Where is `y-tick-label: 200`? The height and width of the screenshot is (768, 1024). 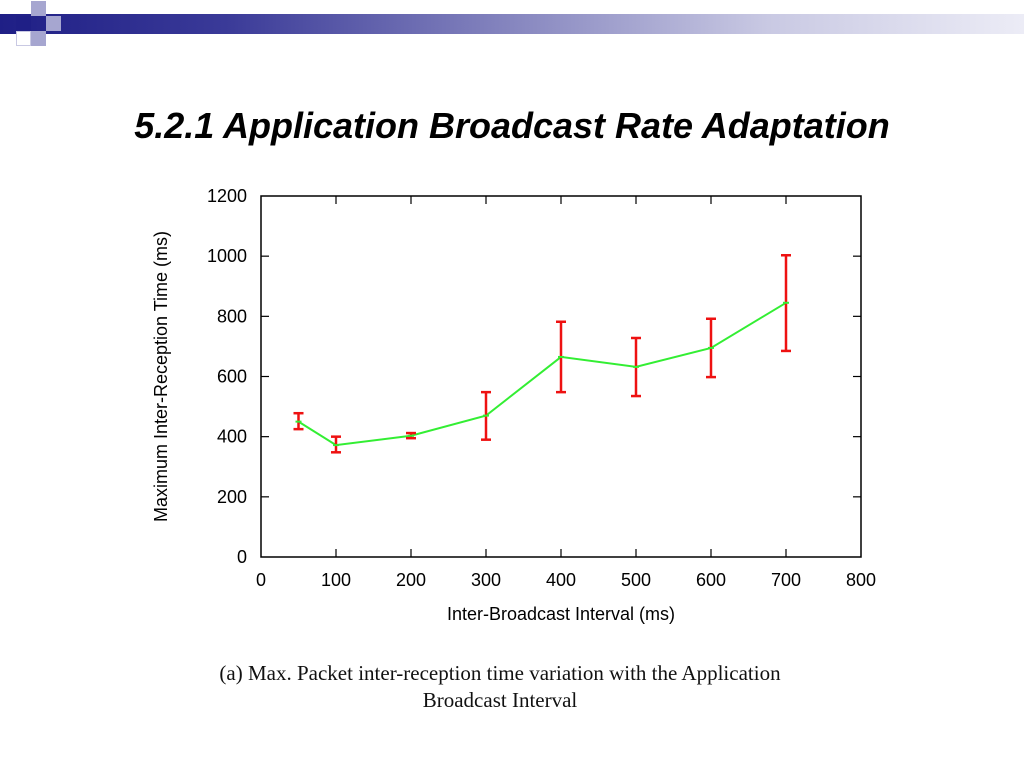 y-tick-label: 200 is located at coordinates (232, 497).